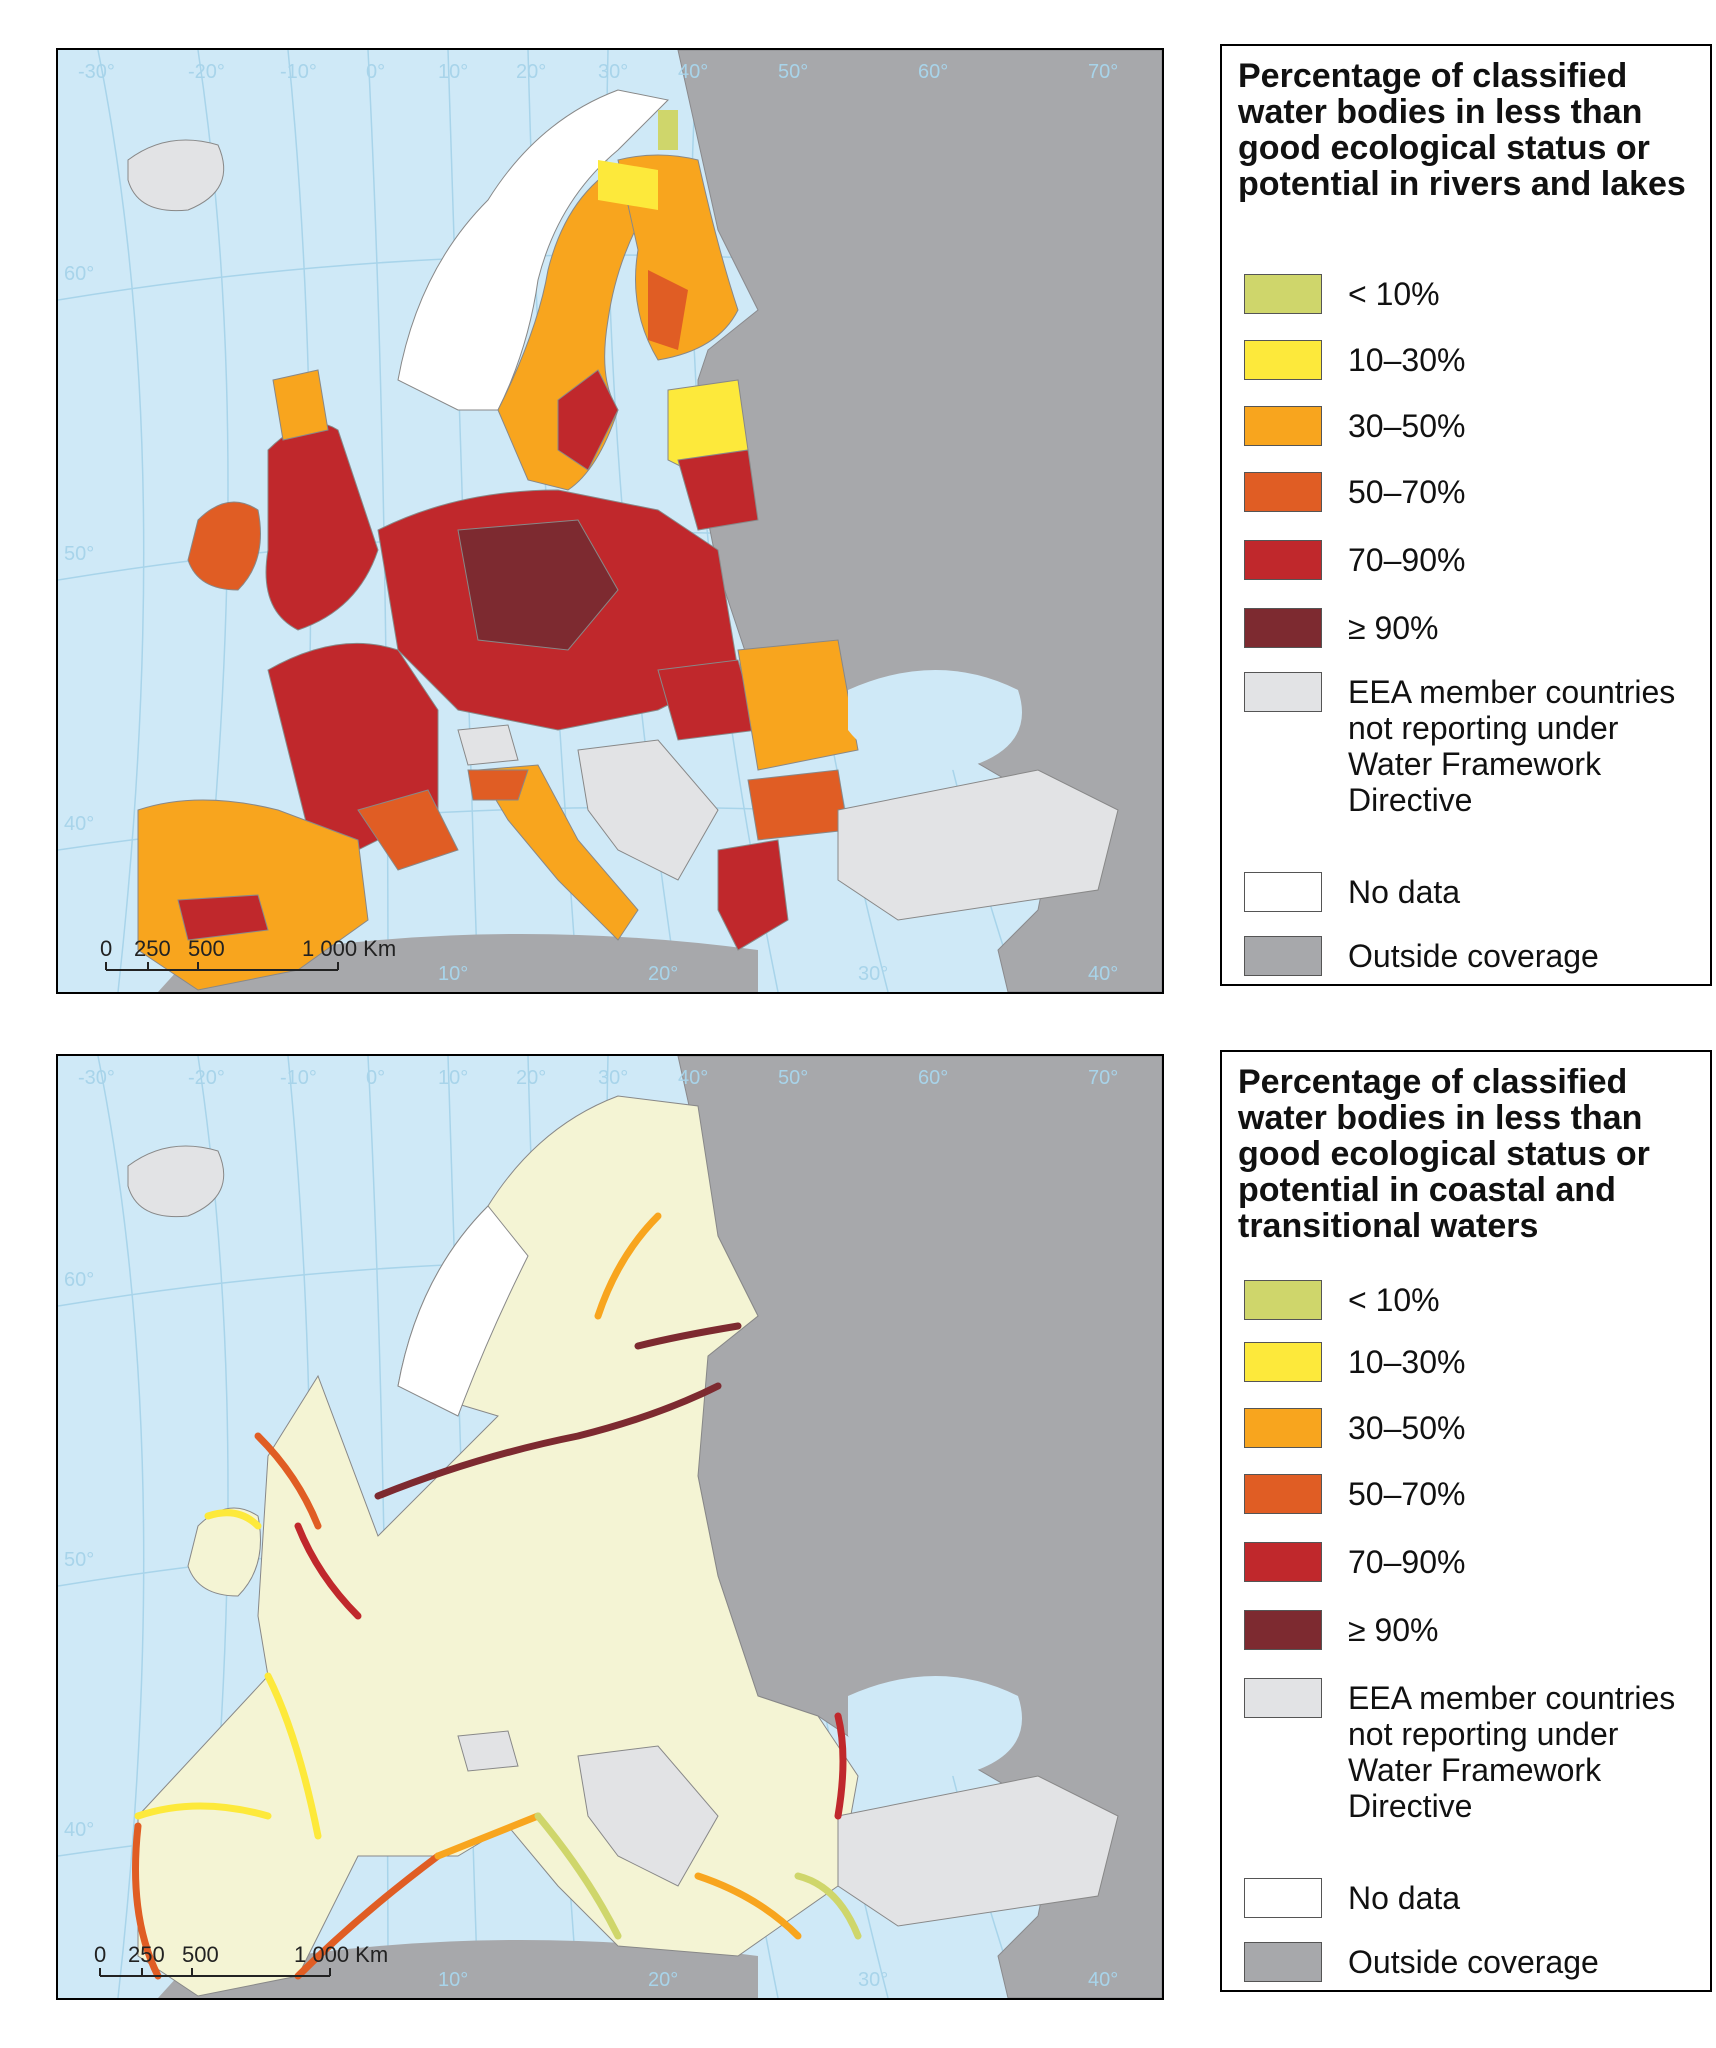 The image size is (1716, 2048). I want to click on legend-label: 70–90%, so click(1407, 1562).